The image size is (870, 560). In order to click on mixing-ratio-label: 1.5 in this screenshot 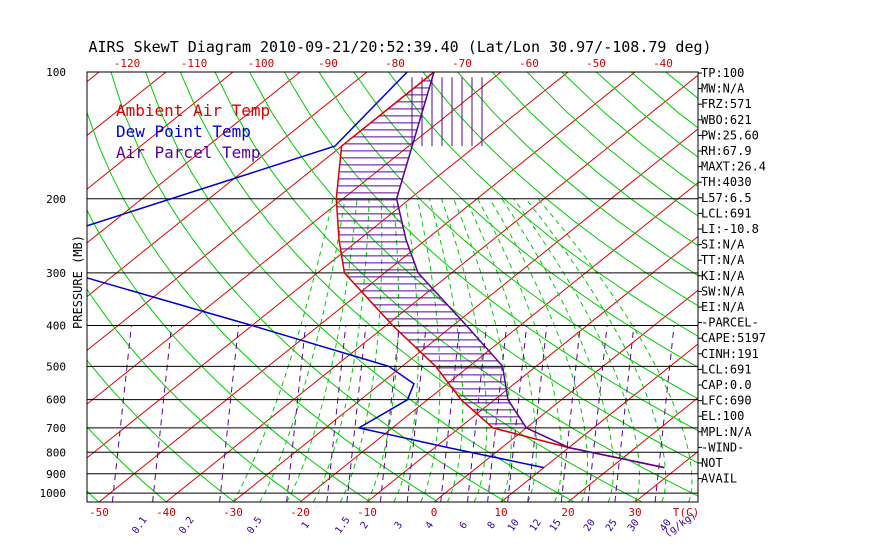, I will do `click(342, 525)`.